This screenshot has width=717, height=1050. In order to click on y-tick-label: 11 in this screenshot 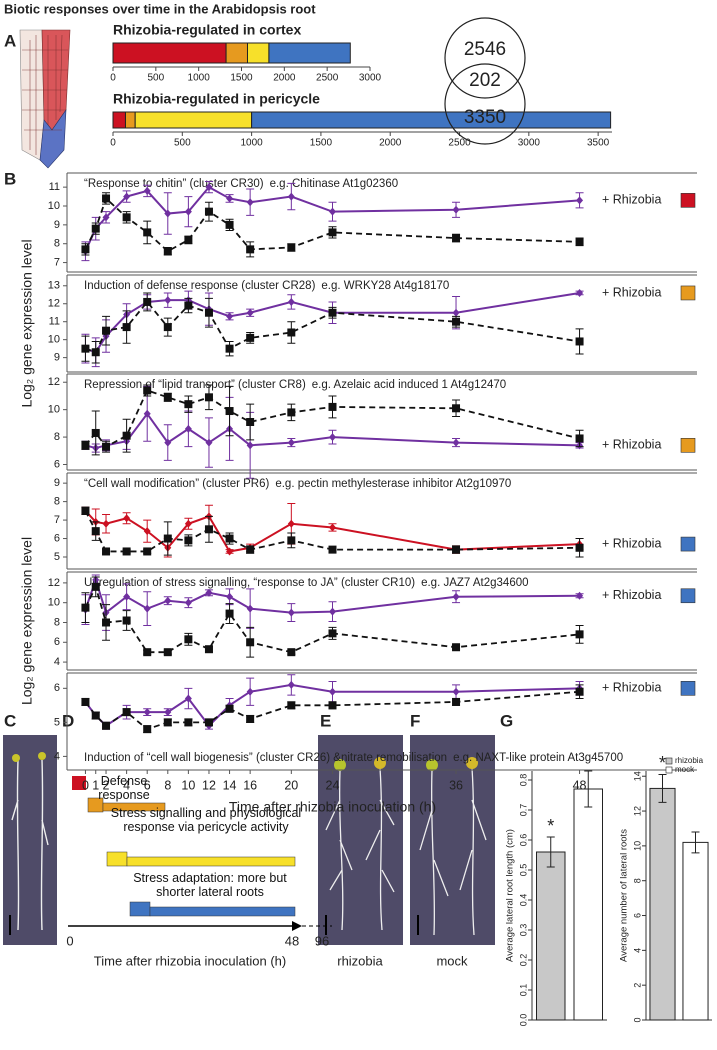, I will do `click(54, 187)`.